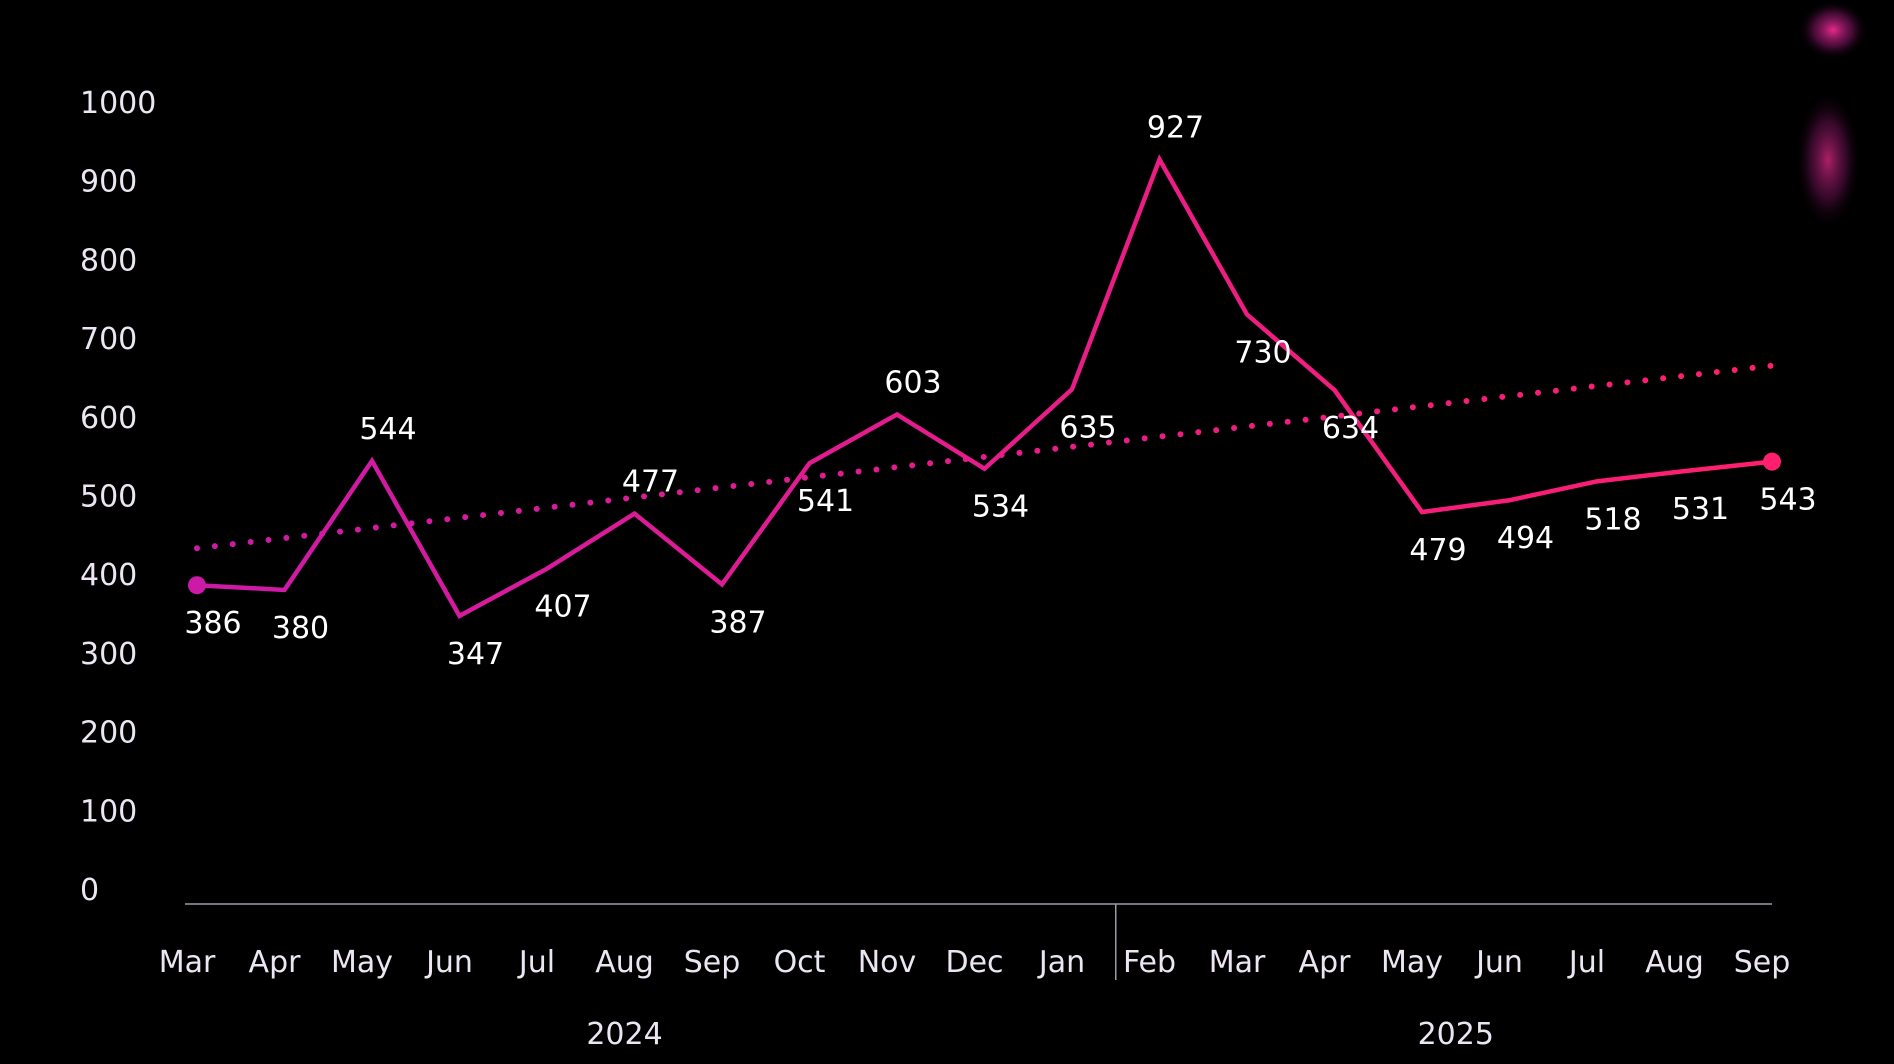 The image size is (1894, 1064). I want to click on x-tick-label: Oct, so click(800, 962).